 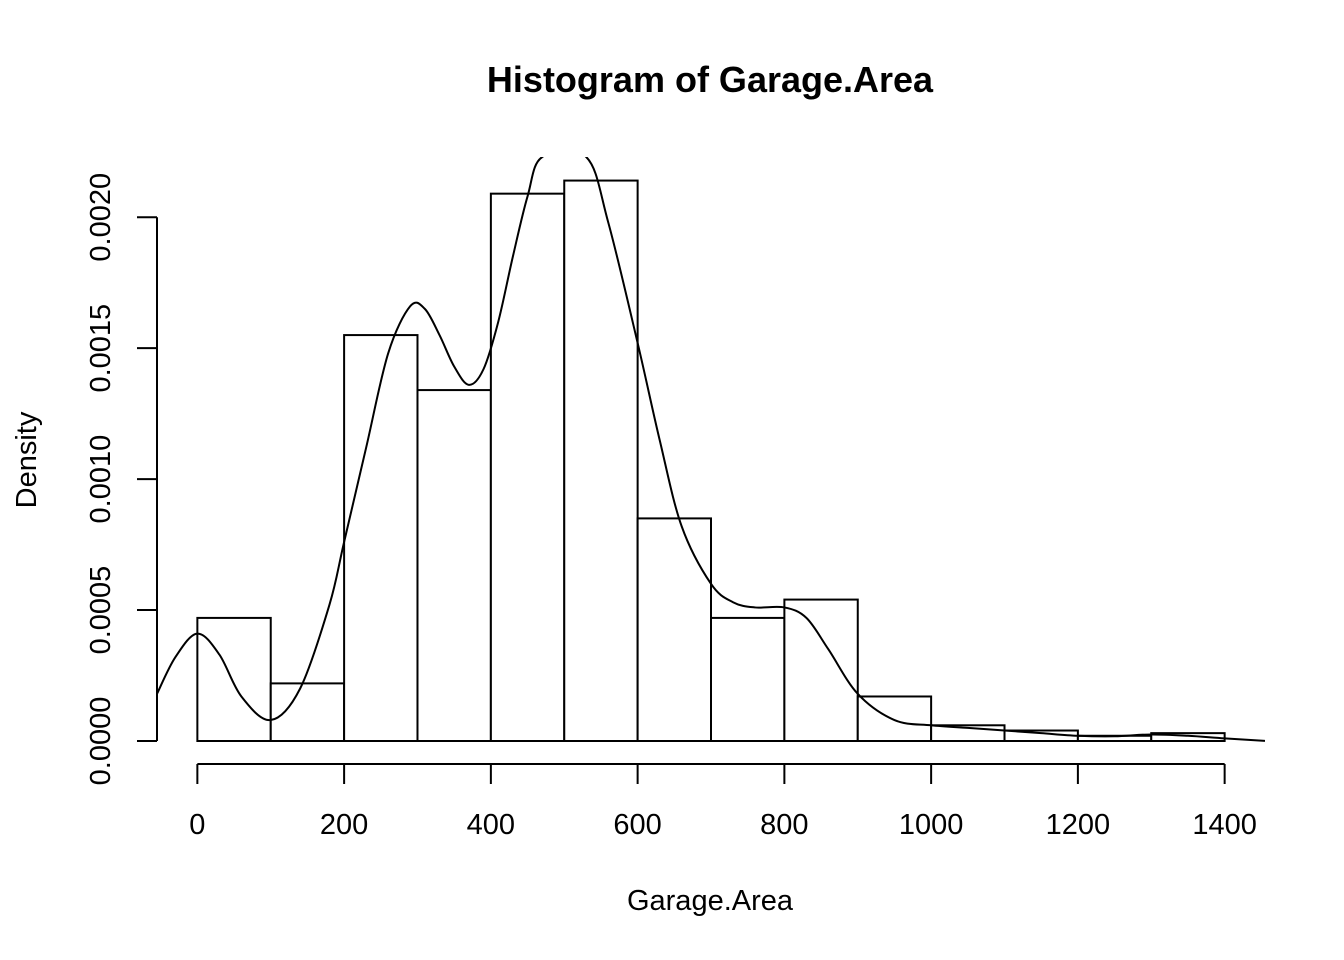 What do you see at coordinates (197, 825) in the screenshot?
I see `x-tick-label: 0` at bounding box center [197, 825].